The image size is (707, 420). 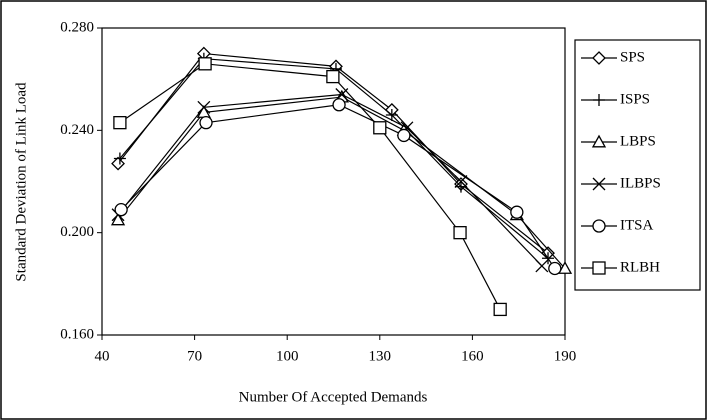 I want to click on legend-label: ISPS, so click(x=635, y=99).